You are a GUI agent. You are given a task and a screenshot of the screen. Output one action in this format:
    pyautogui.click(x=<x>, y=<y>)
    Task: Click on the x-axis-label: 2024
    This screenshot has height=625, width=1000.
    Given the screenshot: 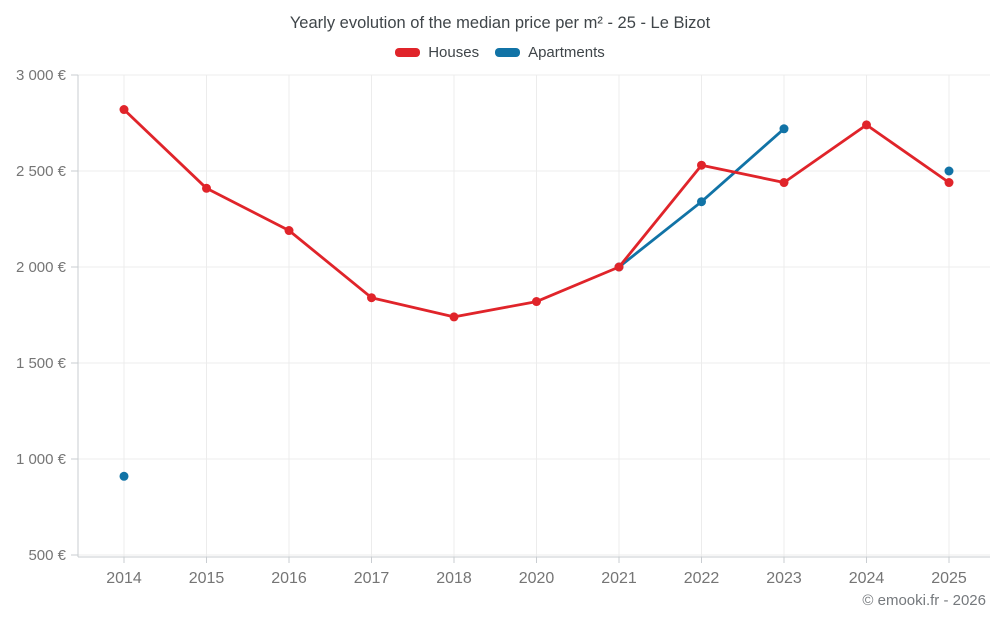 What is the action you would take?
    pyautogui.click(x=867, y=578)
    